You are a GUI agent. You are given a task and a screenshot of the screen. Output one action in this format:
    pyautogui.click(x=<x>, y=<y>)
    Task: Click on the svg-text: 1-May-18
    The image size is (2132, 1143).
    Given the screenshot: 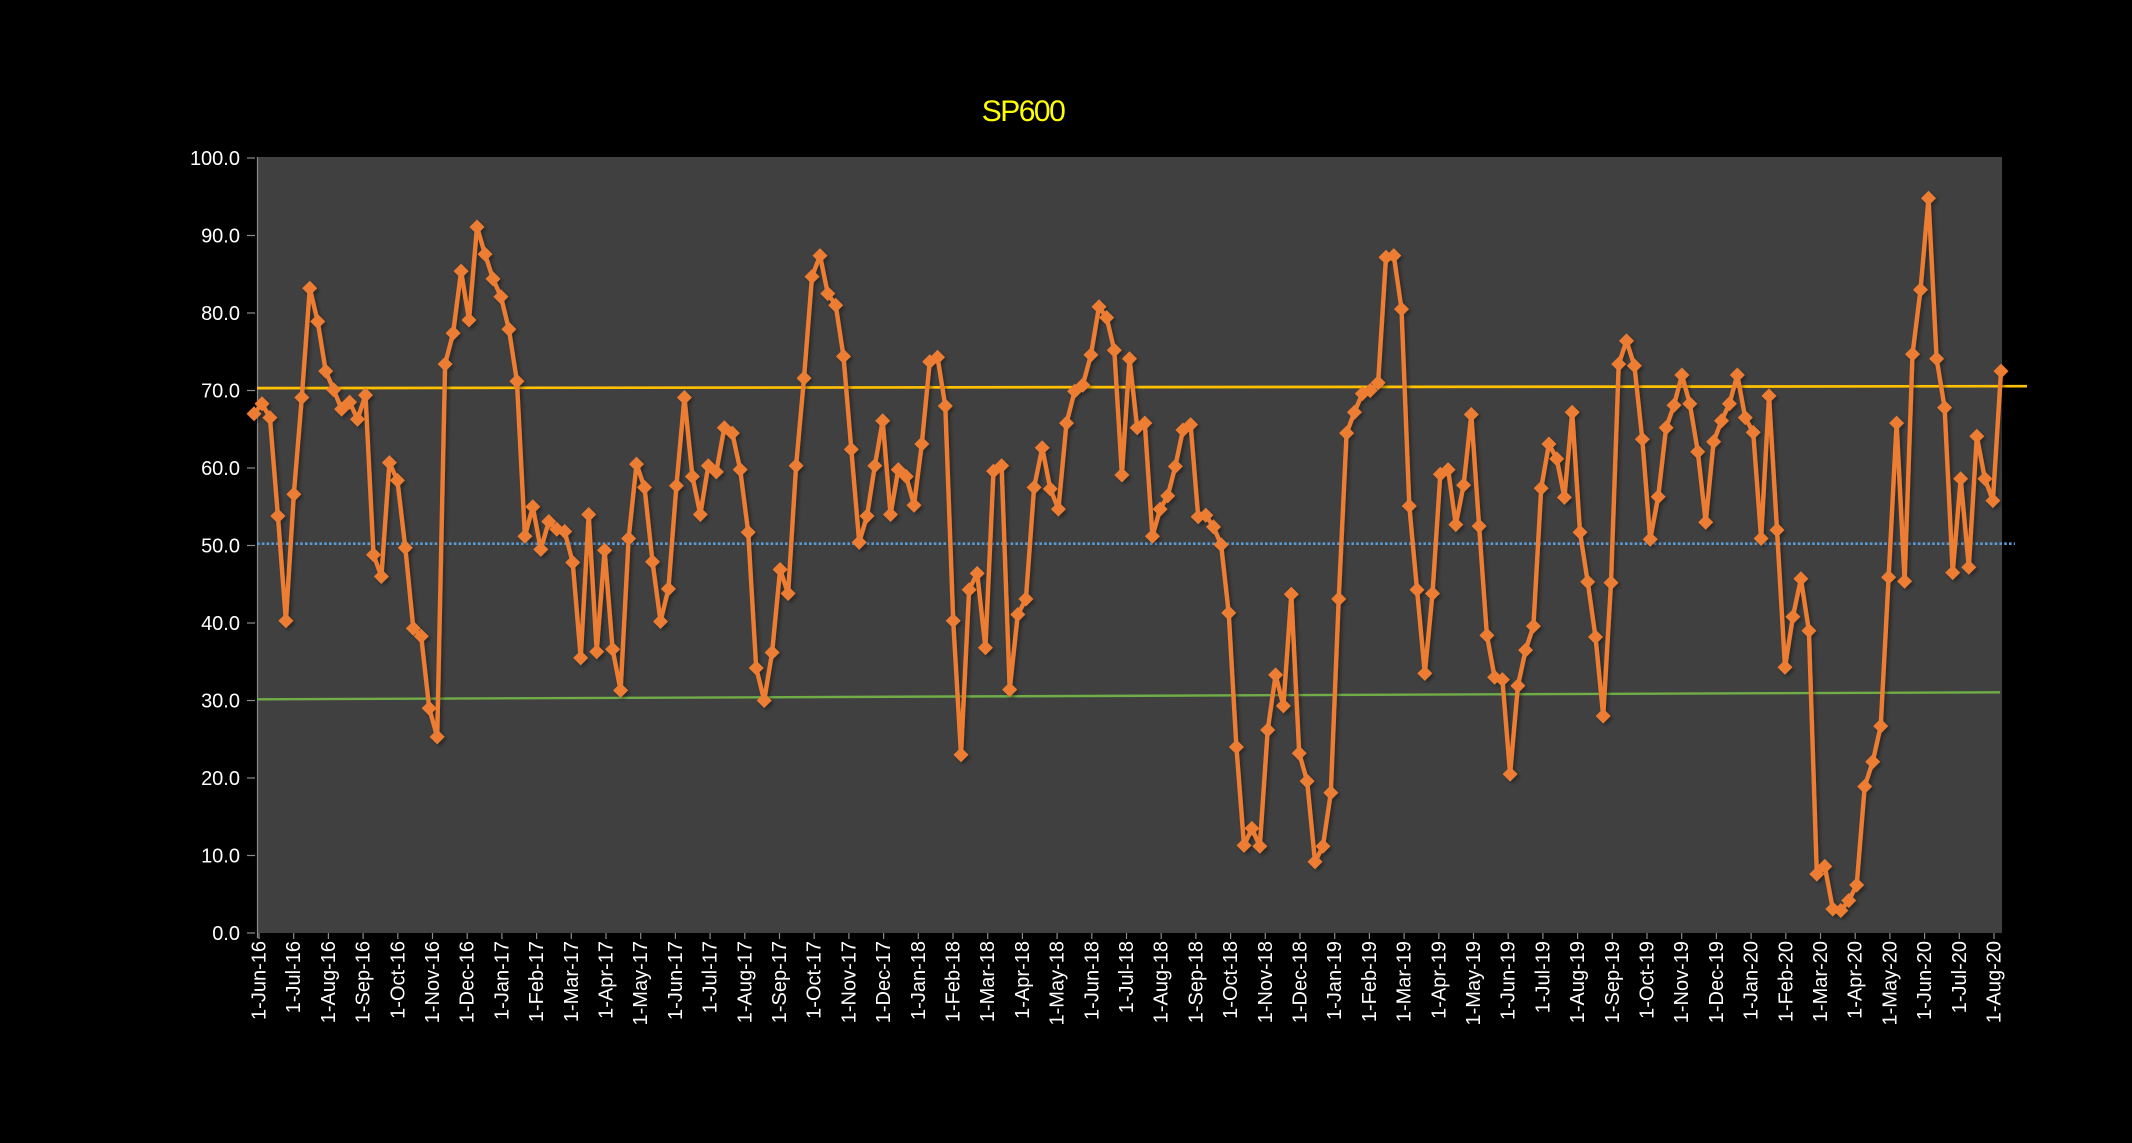 What is the action you would take?
    pyautogui.click(x=1058, y=983)
    